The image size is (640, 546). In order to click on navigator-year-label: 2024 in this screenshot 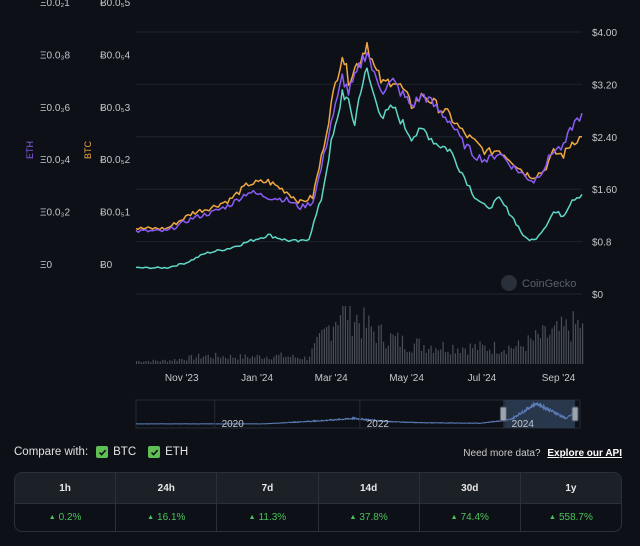, I will do `click(523, 424)`.